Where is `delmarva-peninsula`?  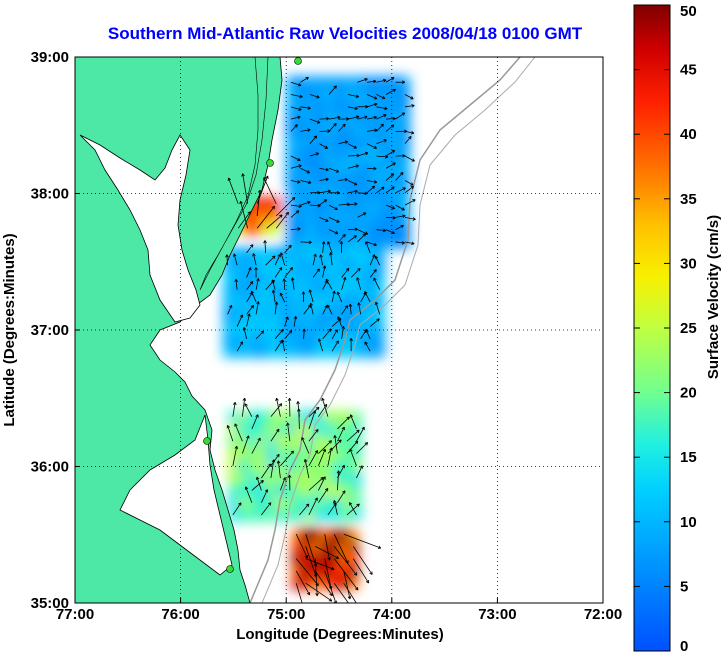
delmarva-peninsula is located at coordinates (234, 174).